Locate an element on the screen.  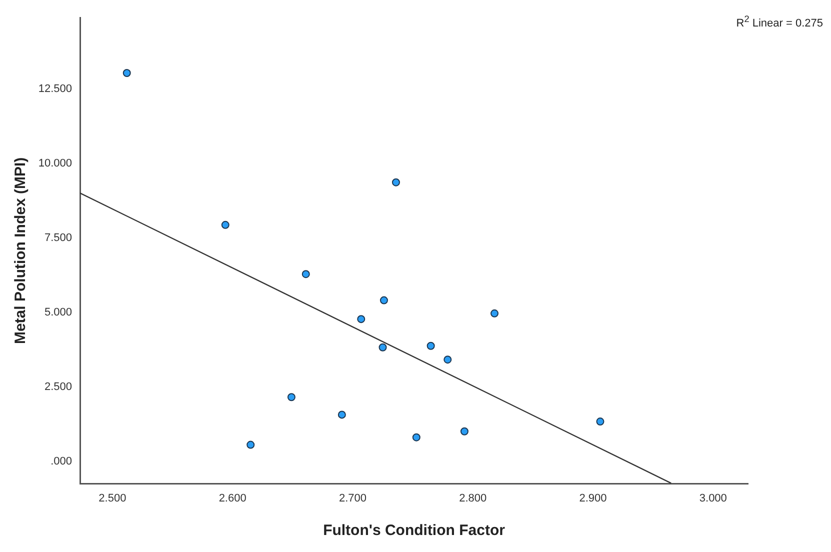
y-tick-label: 2.500 is located at coordinates (58, 387).